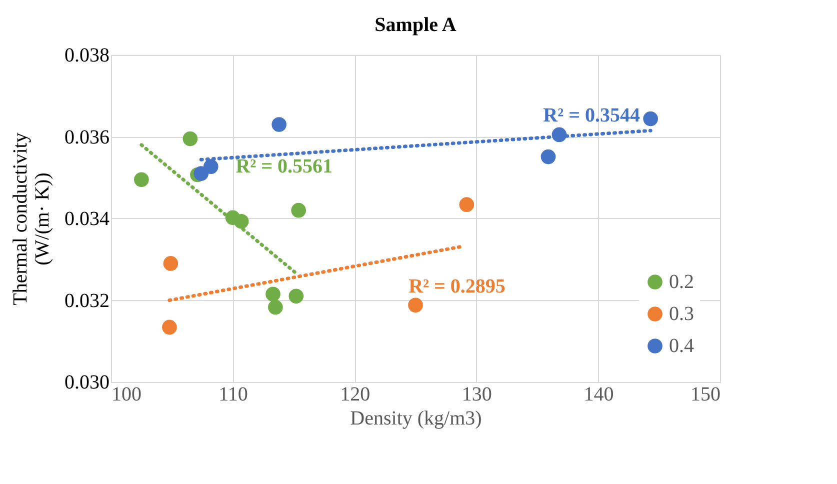 The height and width of the screenshot is (484, 837). What do you see at coordinates (127, 395) in the screenshot?
I see `x-tick-label: 100` at bounding box center [127, 395].